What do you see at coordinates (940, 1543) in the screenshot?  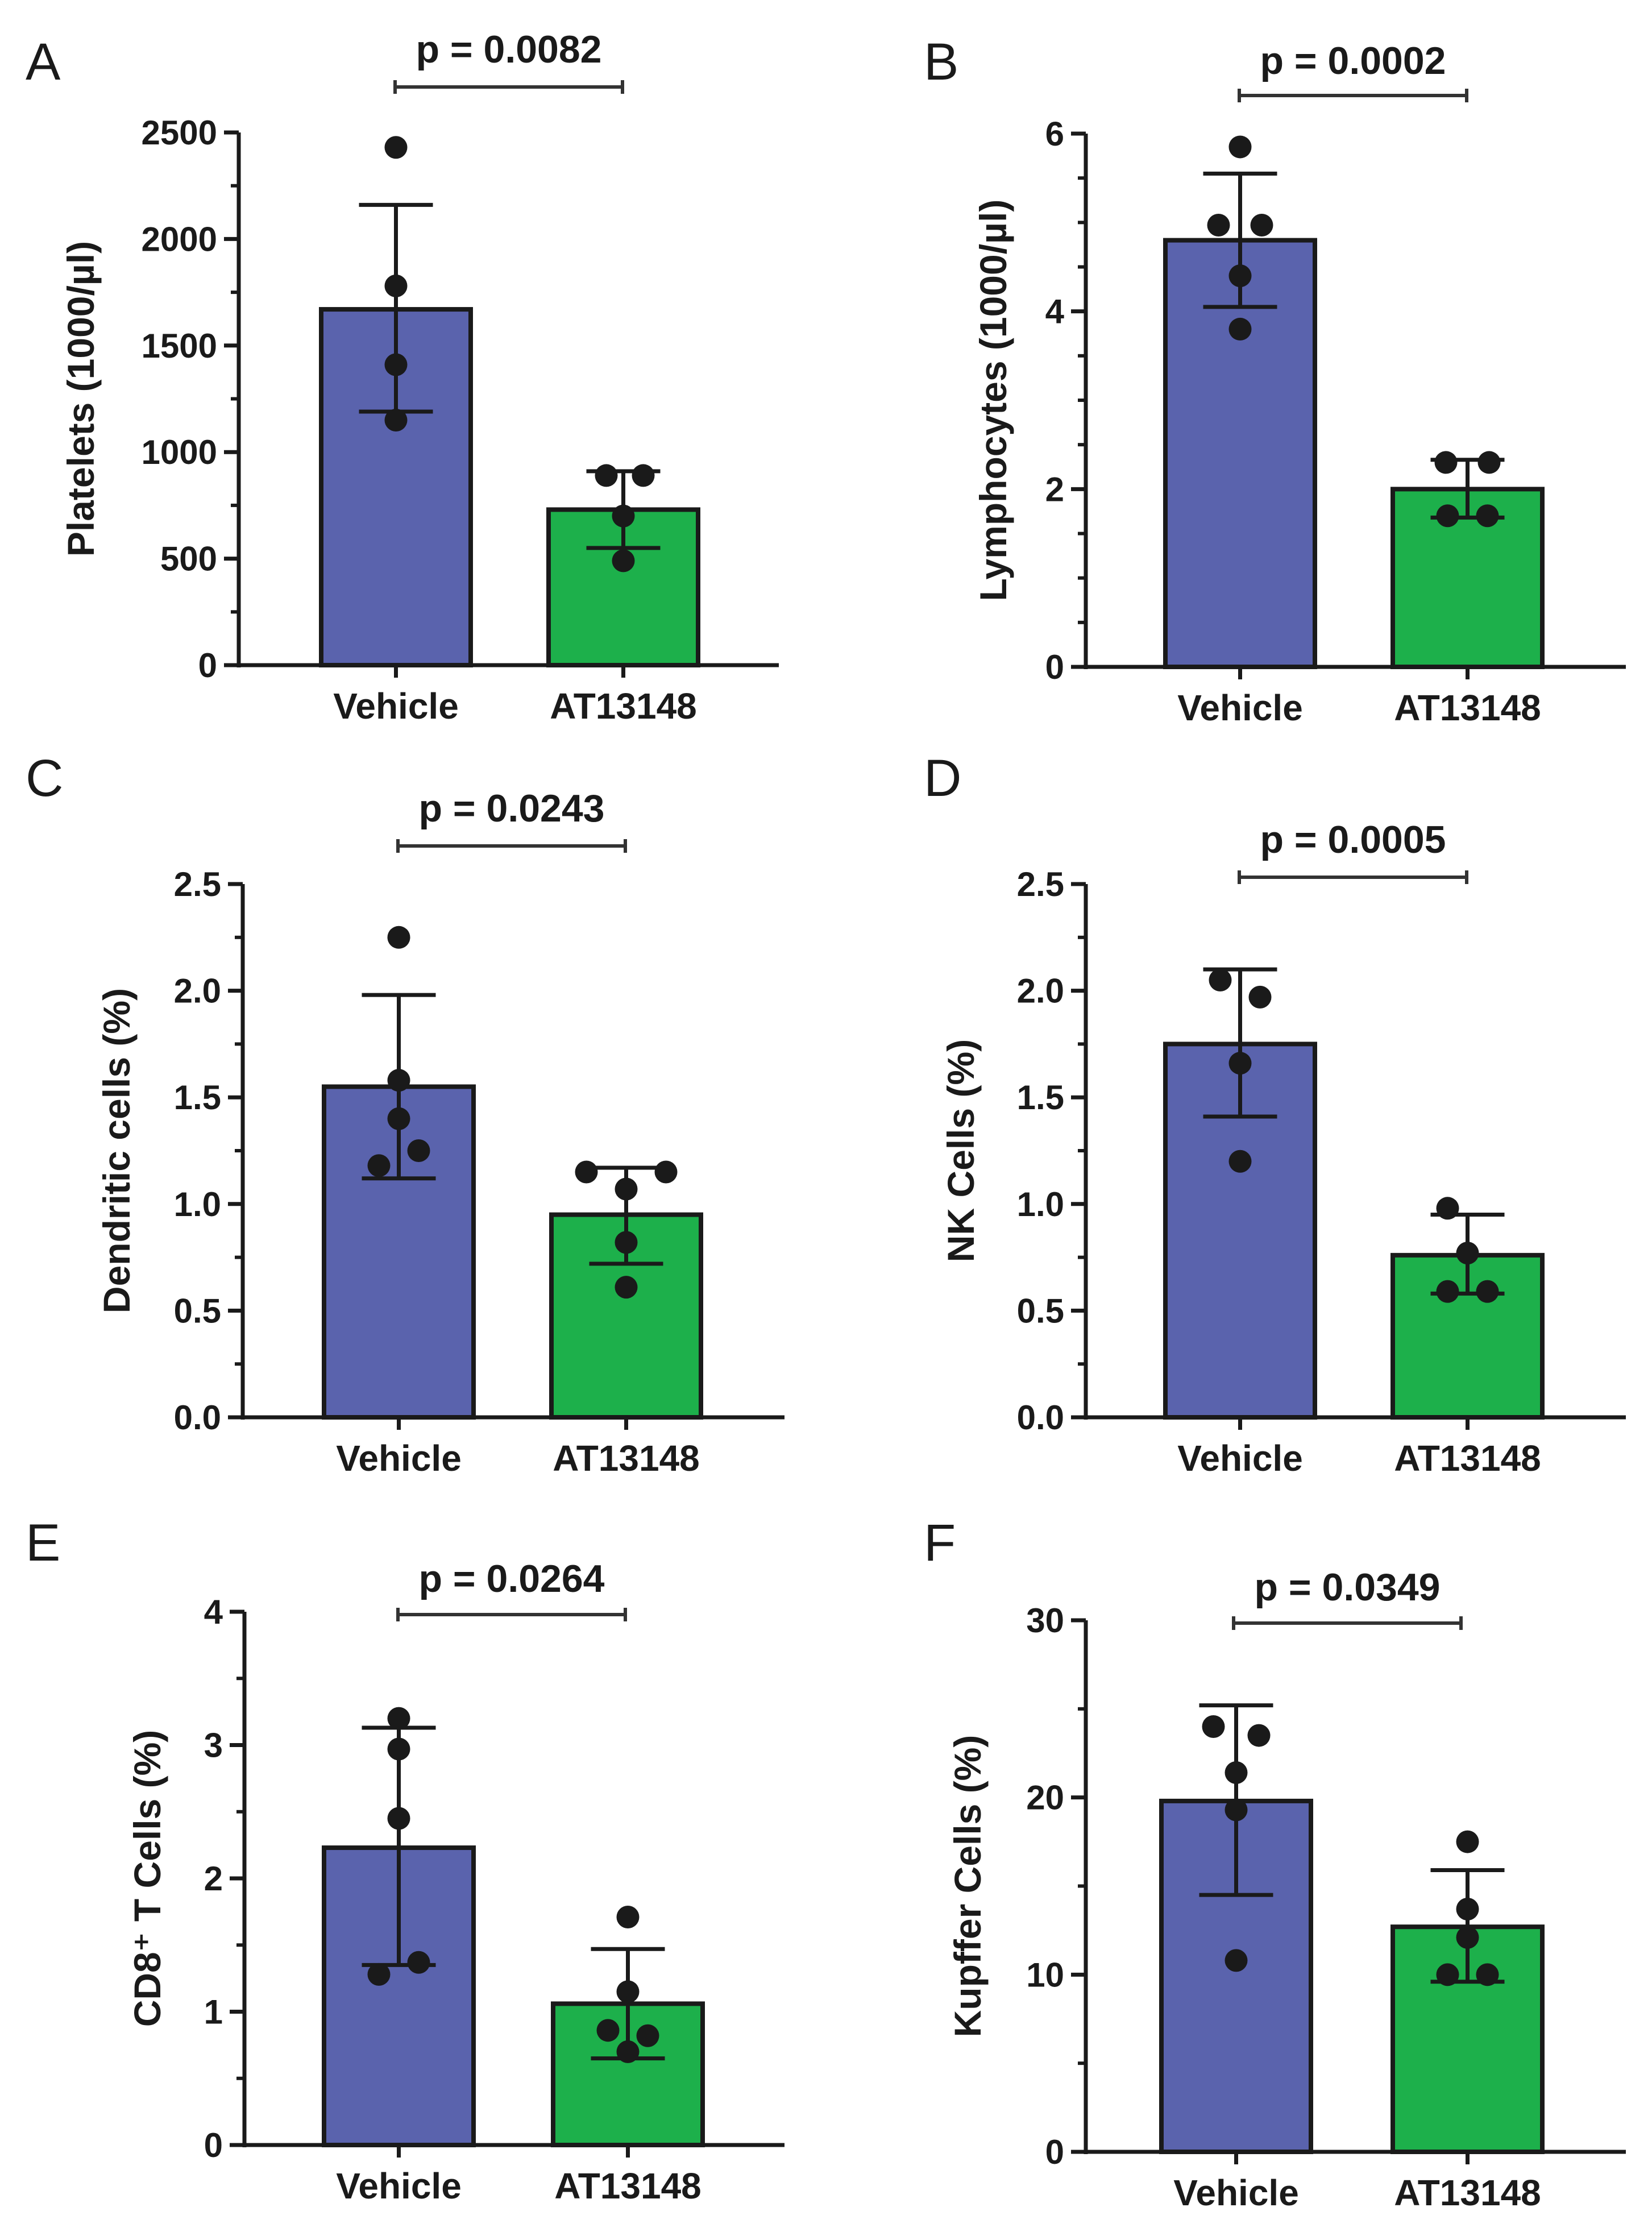 I see `panel-f-letter: F` at bounding box center [940, 1543].